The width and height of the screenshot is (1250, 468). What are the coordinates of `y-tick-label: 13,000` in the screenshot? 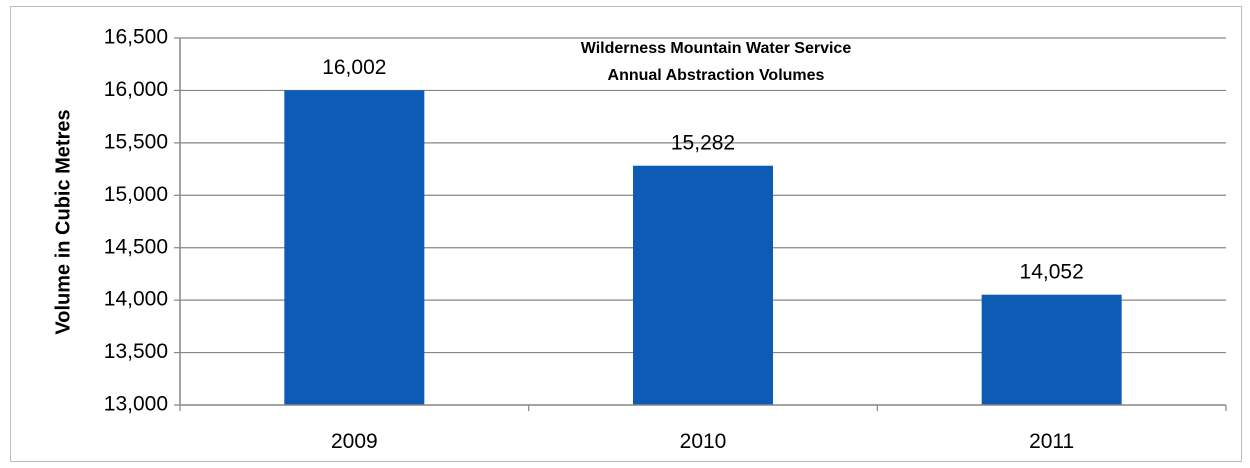 It's located at (136, 404).